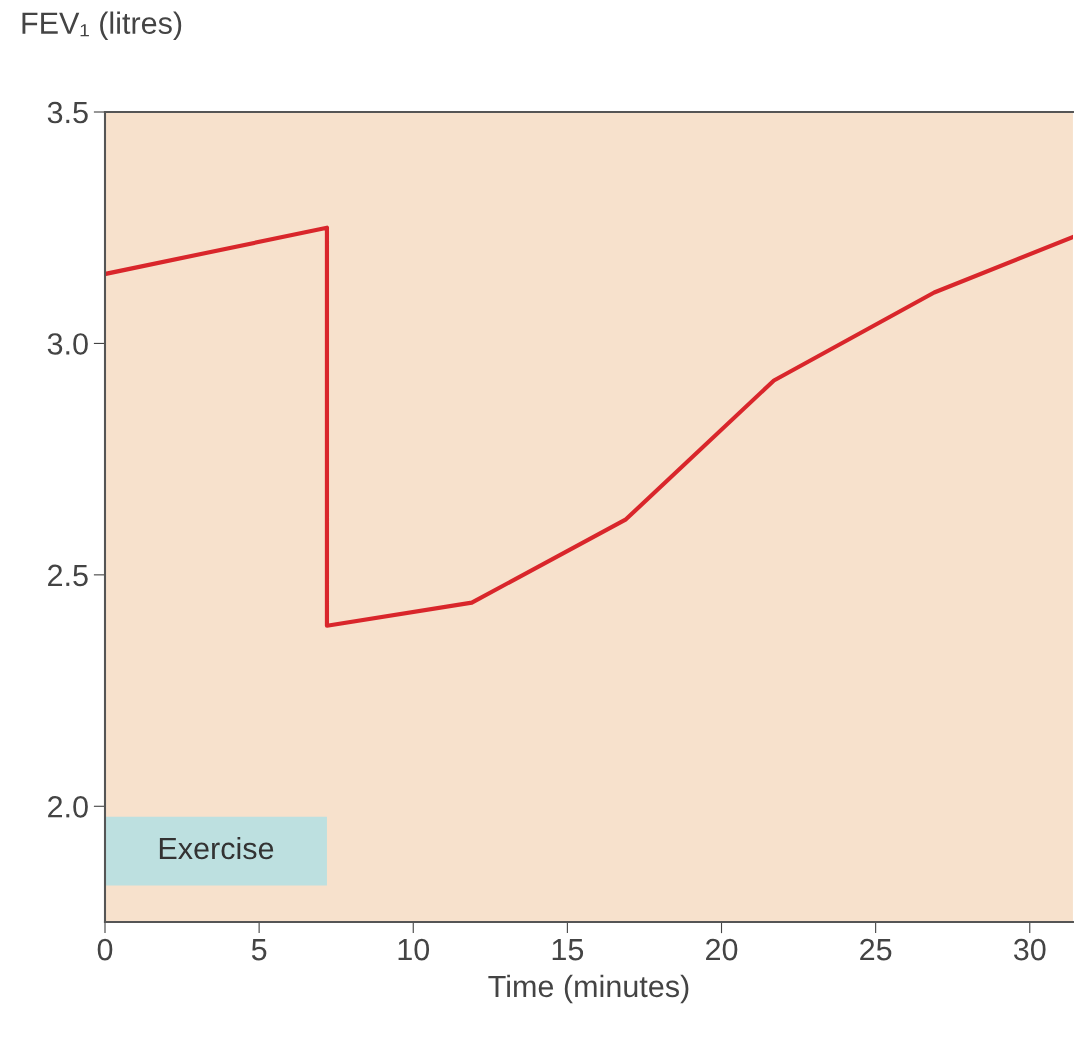 Image resolution: width=1074 pixels, height=1058 pixels. Describe the element at coordinates (68, 575) in the screenshot. I see `y-tick-label: 2.5` at that location.